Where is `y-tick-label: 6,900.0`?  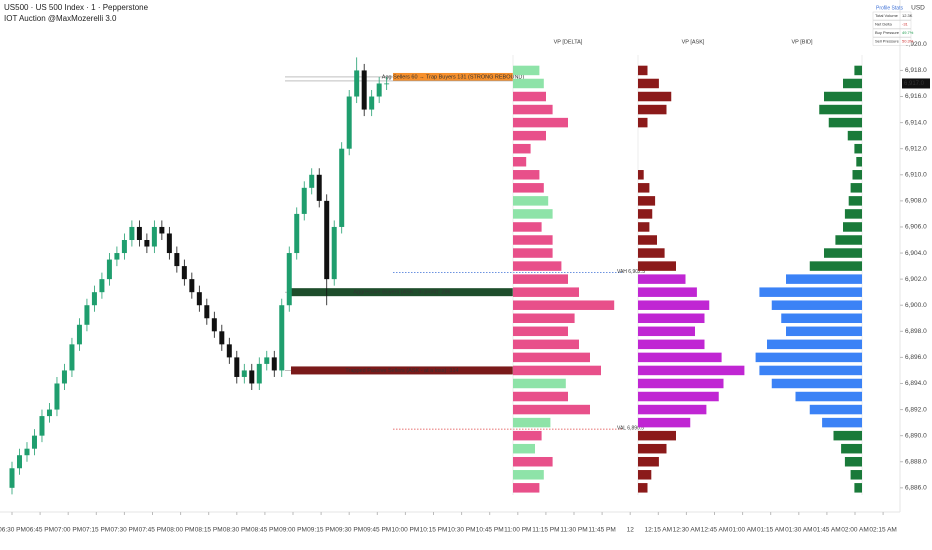
y-tick-label: 6,900.0 is located at coordinates (916, 305).